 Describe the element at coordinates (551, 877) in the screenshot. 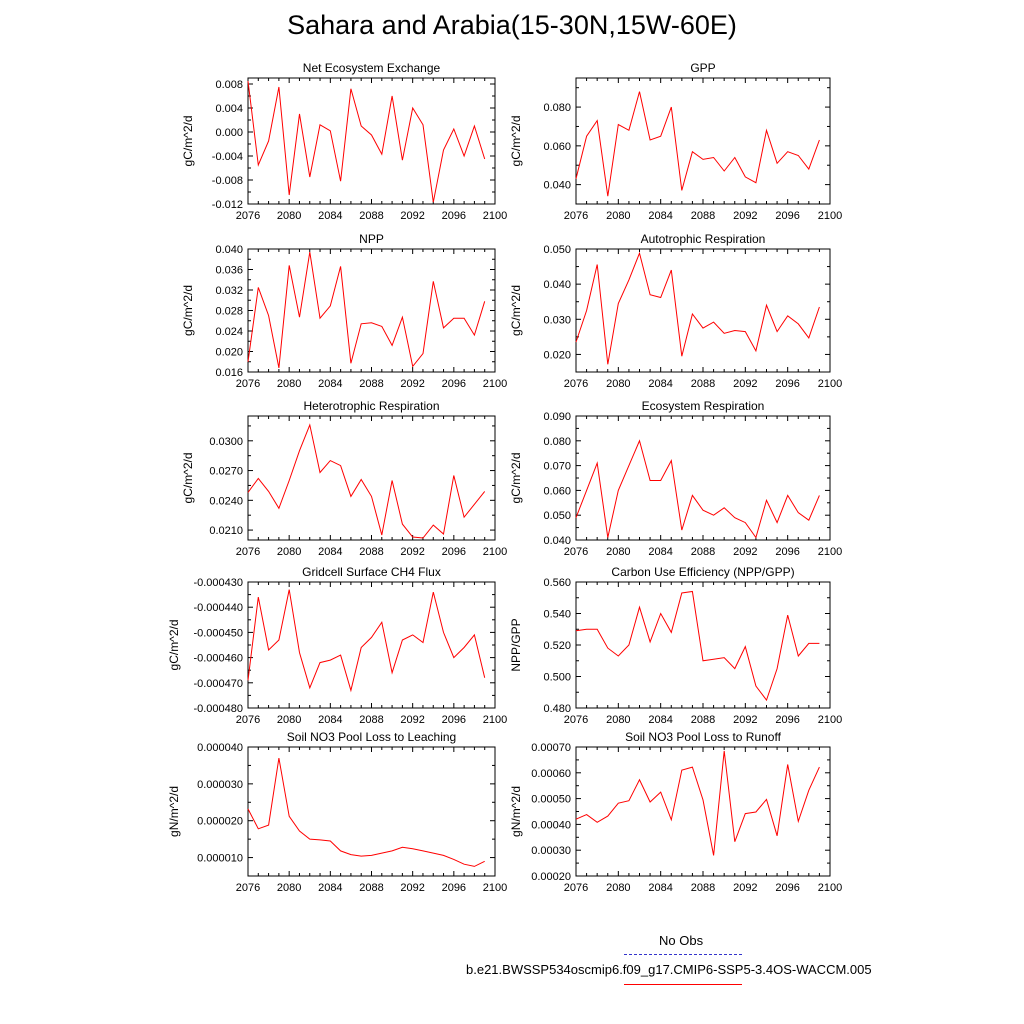

I see `y-tick-label: 0.00020` at that location.